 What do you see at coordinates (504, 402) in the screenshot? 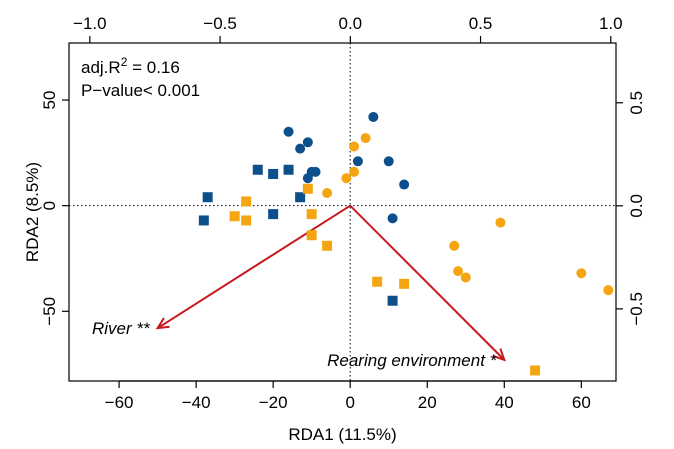
I see `x-tick-label: 40` at bounding box center [504, 402].